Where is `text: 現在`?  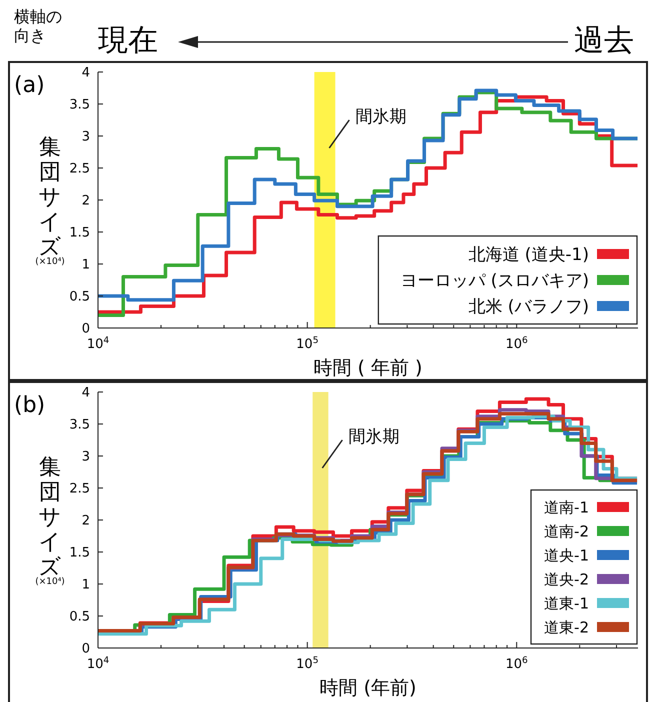 text: 現在 is located at coordinates (128, 40).